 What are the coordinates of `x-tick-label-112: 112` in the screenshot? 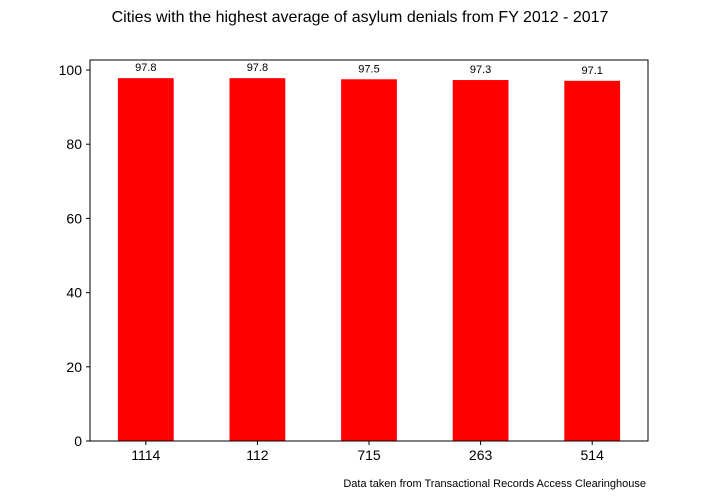 It's located at (257, 455).